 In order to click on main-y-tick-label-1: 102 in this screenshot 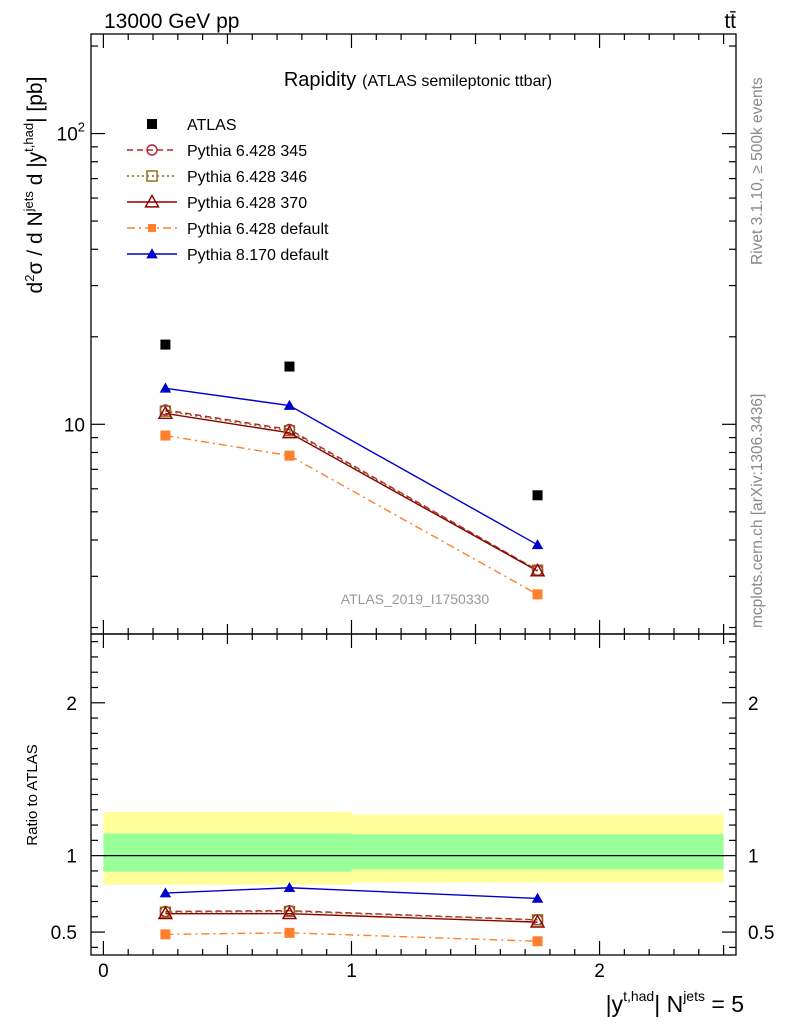, I will do `click(71, 133)`.